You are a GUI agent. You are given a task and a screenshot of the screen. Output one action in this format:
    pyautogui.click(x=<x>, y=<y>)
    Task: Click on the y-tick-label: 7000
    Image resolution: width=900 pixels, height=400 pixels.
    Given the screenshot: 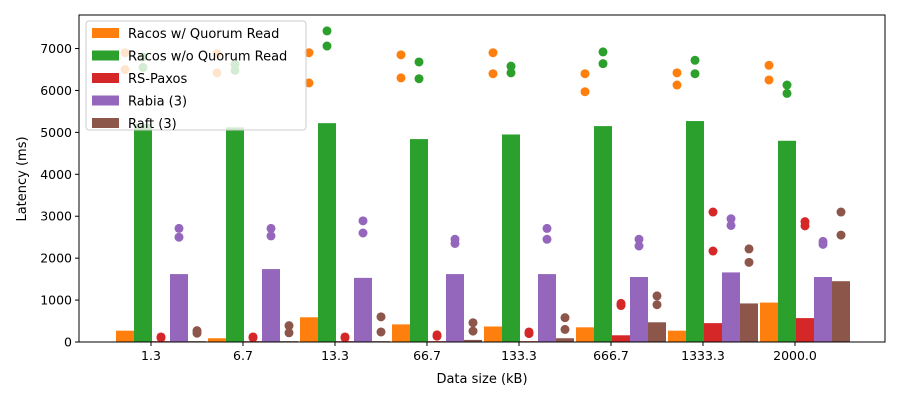 What is the action you would take?
    pyautogui.click(x=56, y=48)
    